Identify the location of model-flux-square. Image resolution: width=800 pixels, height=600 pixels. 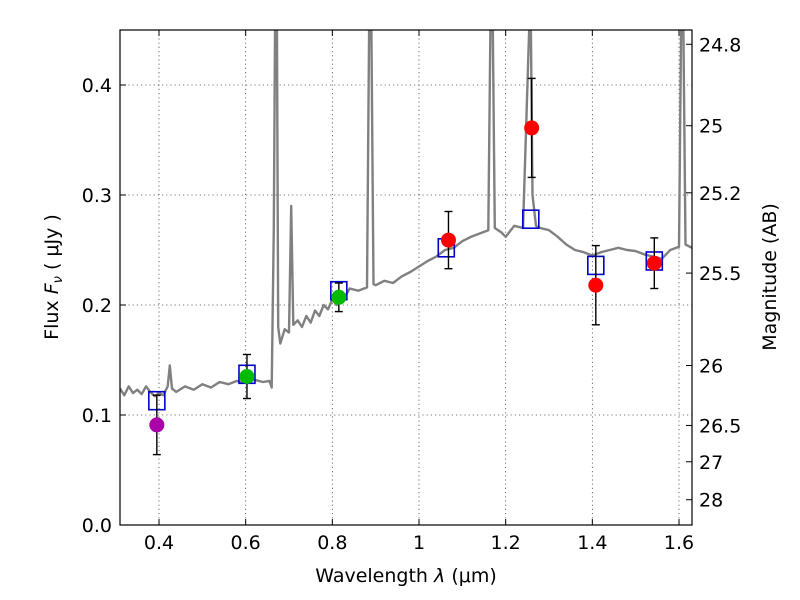
(530, 219).